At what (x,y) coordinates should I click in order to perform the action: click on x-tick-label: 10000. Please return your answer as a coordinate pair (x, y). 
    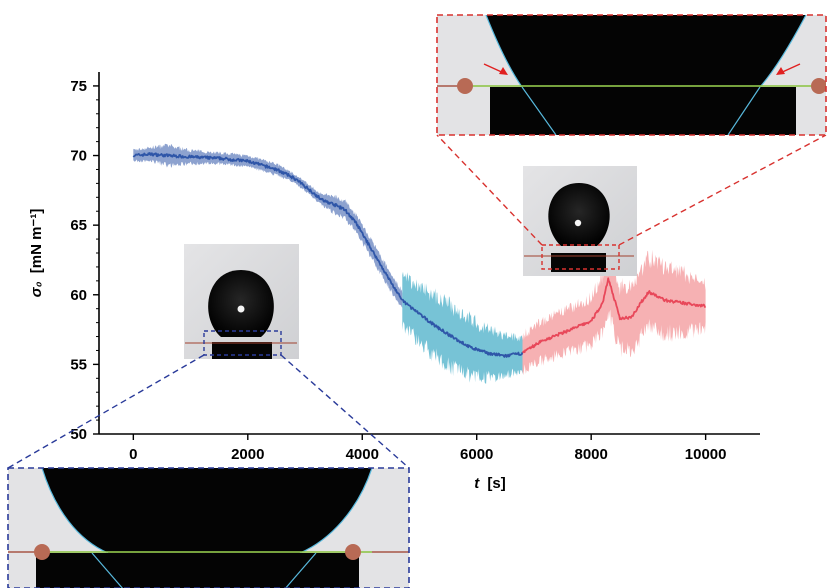
    Looking at the image, I should click on (706, 454).